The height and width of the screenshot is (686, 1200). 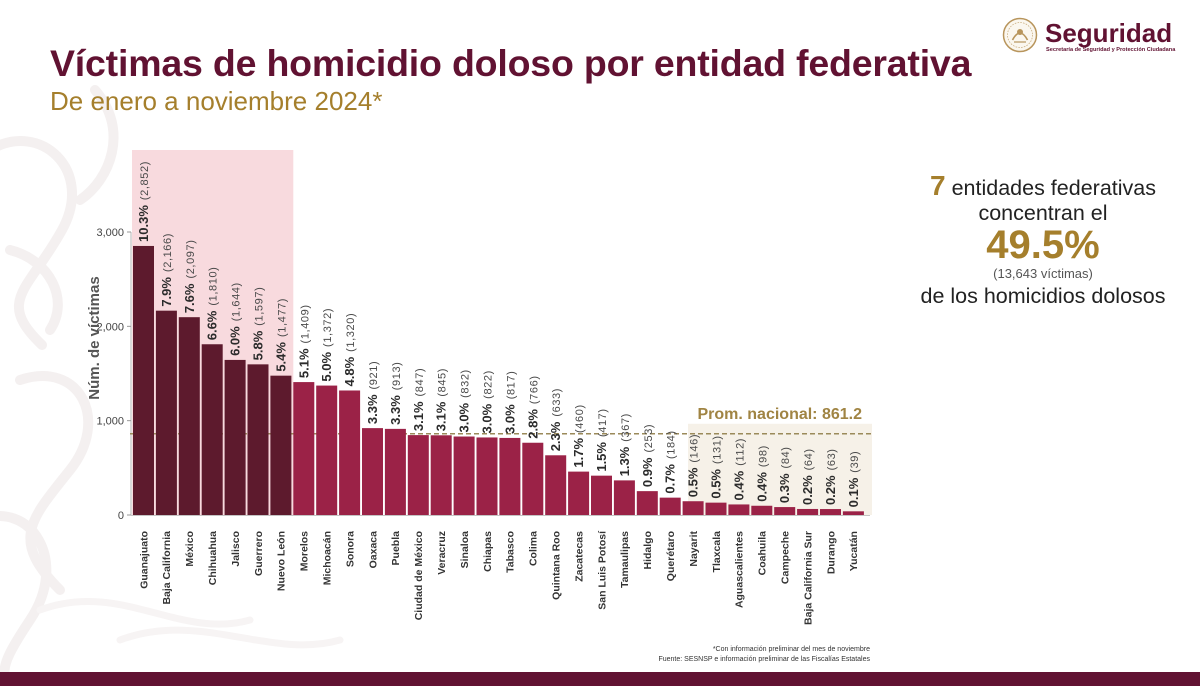 What do you see at coordinates (649, 438) in the screenshot?
I see `count-label: (253)` at bounding box center [649, 438].